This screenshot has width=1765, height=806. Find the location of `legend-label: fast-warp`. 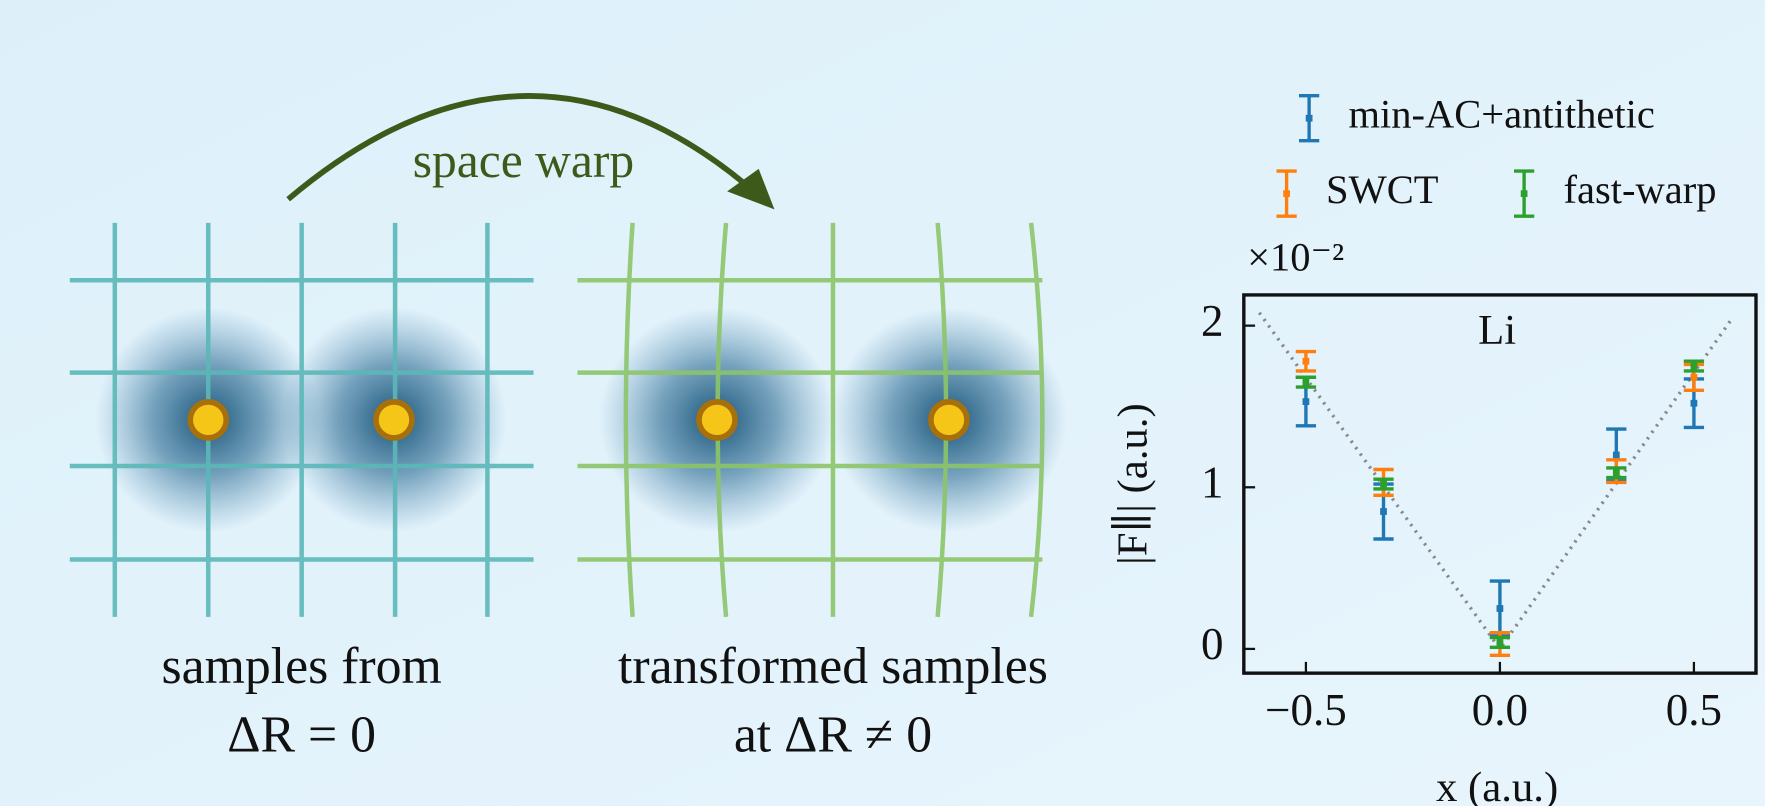

legend-label: fast-warp is located at coordinates (1640, 189).